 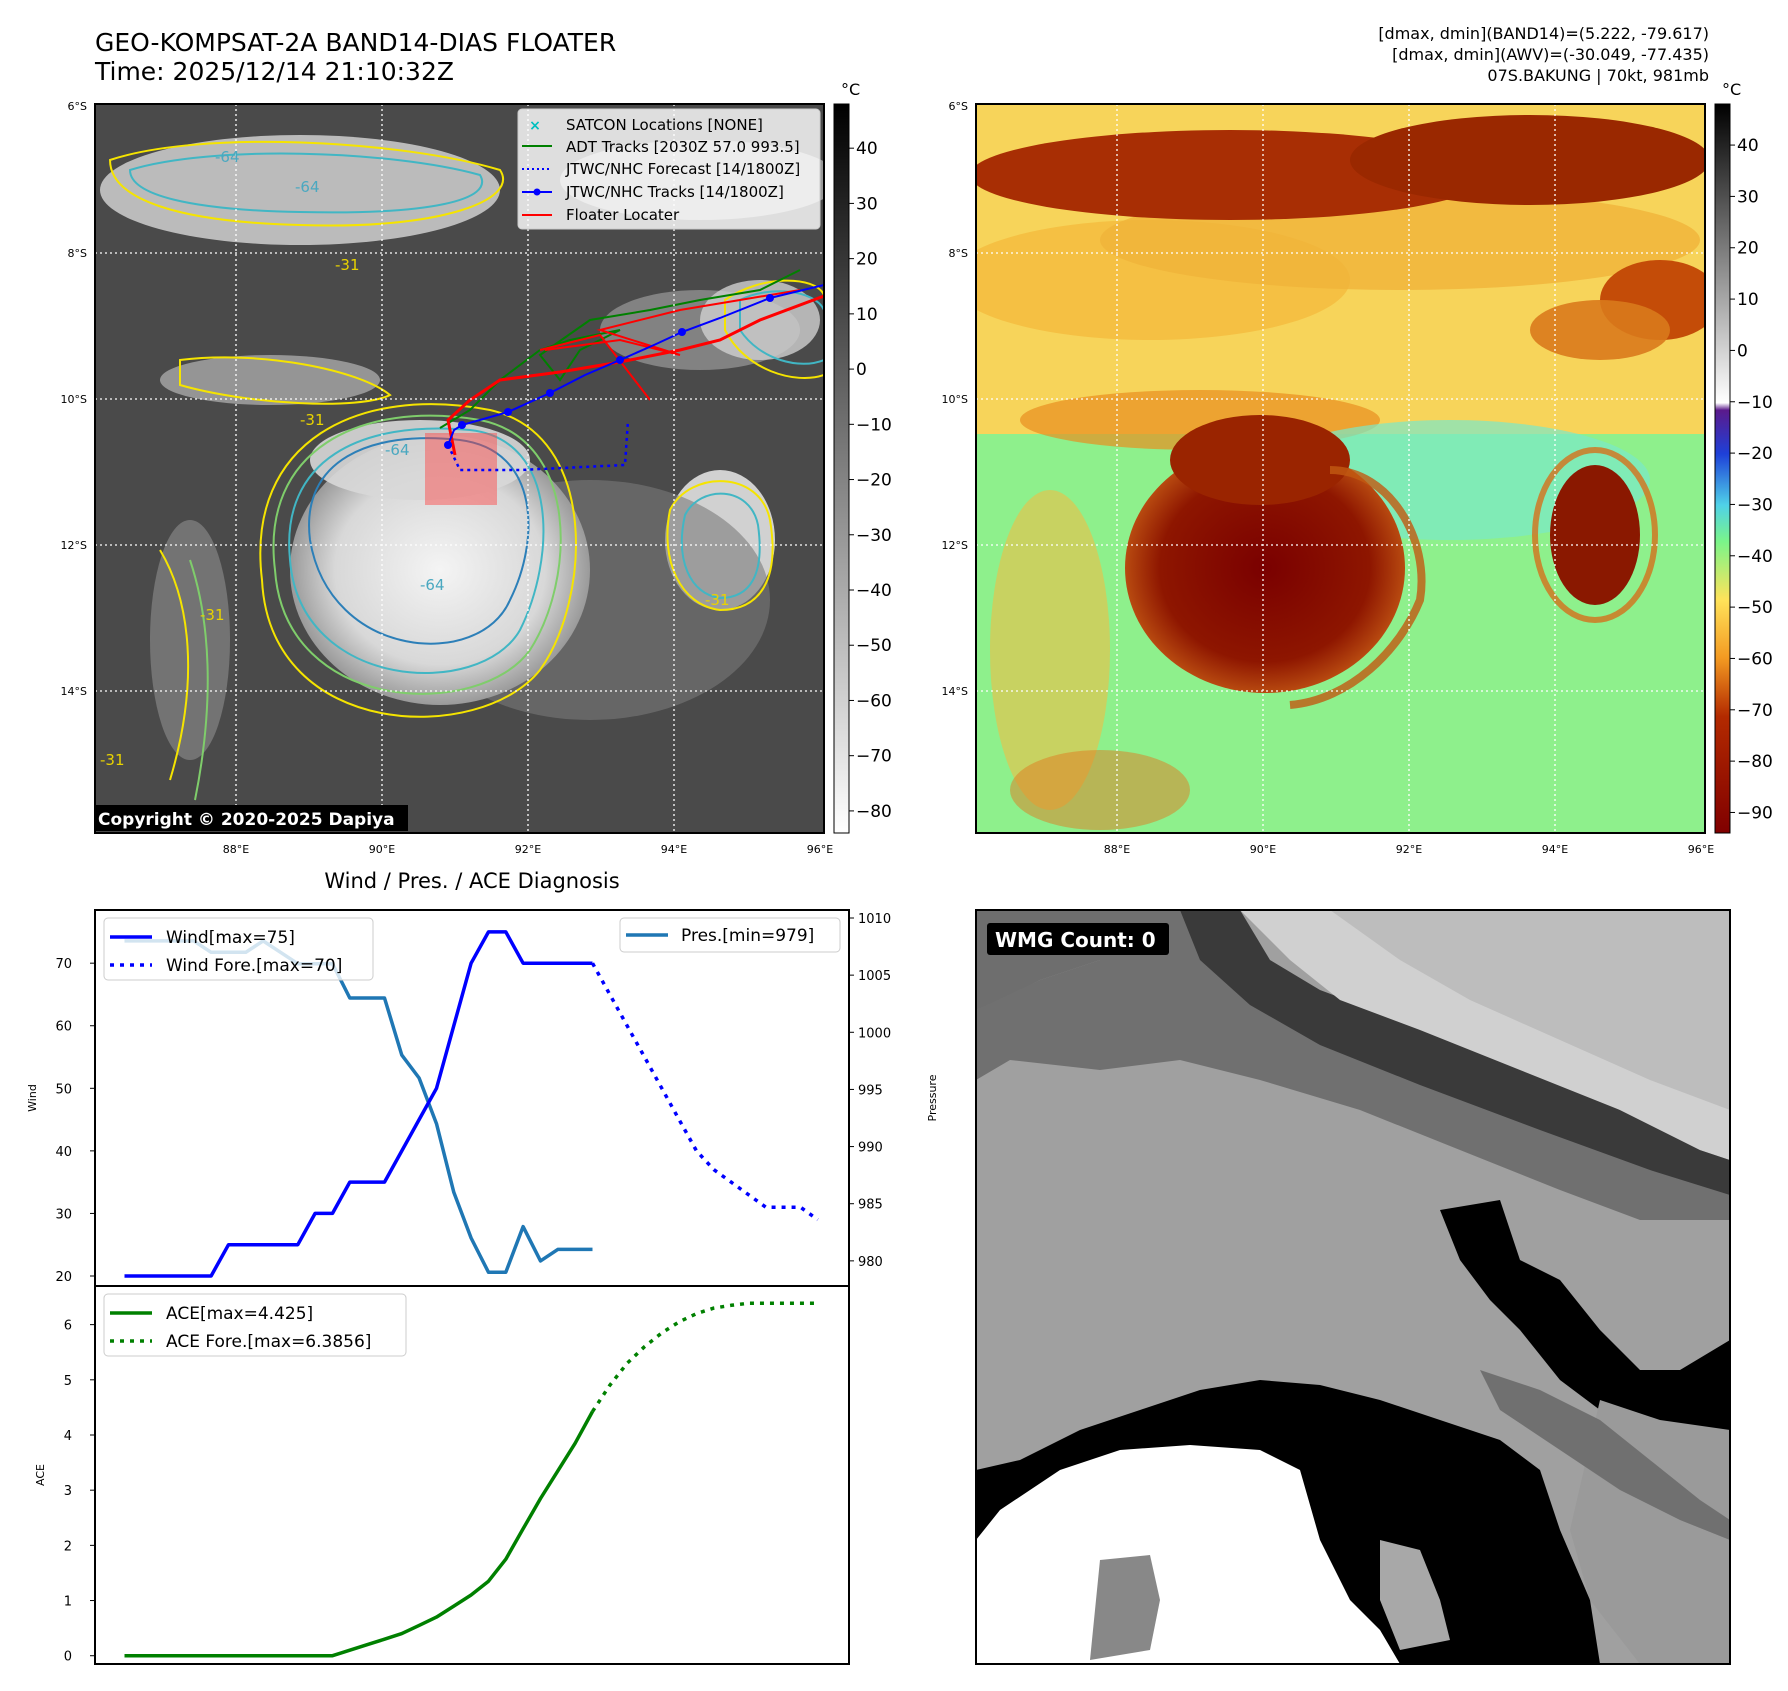 What do you see at coordinates (1743, 457) in the screenshot?
I see `color-colorbar: °C 40 30 20 10 0 −10 −20 −30 −40 −50 −60 −70 −80 −90` at bounding box center [1743, 457].